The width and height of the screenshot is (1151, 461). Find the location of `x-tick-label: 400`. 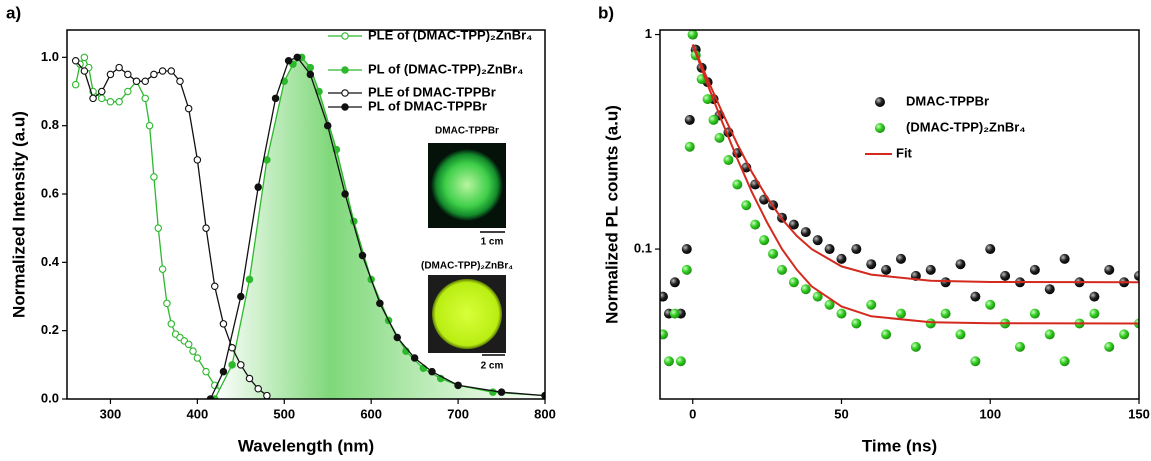

x-tick-label: 400 is located at coordinates (198, 413).